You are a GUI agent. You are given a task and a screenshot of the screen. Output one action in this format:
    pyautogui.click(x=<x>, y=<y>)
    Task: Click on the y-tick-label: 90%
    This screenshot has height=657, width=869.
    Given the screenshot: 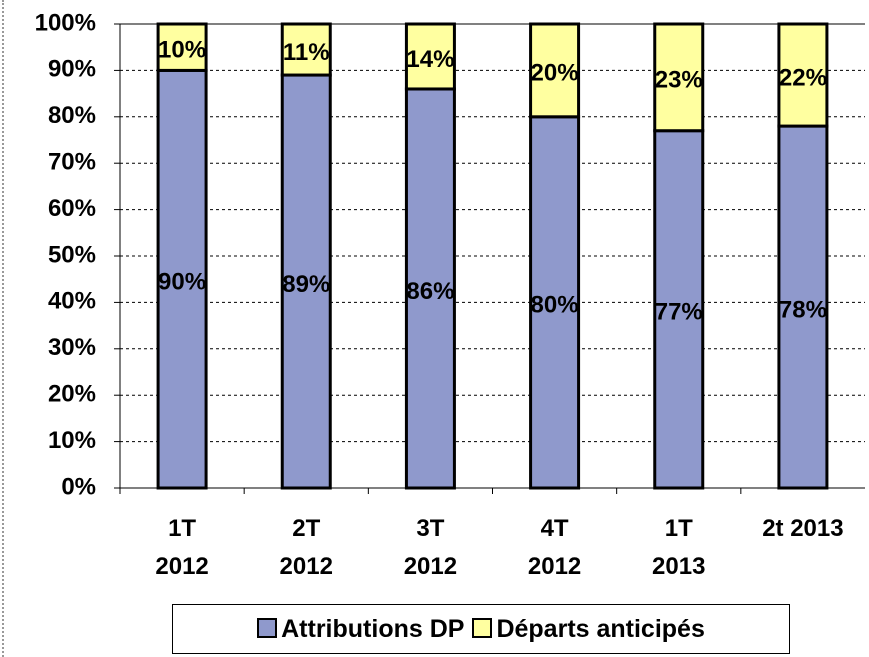 What is the action you would take?
    pyautogui.click(x=72, y=69)
    